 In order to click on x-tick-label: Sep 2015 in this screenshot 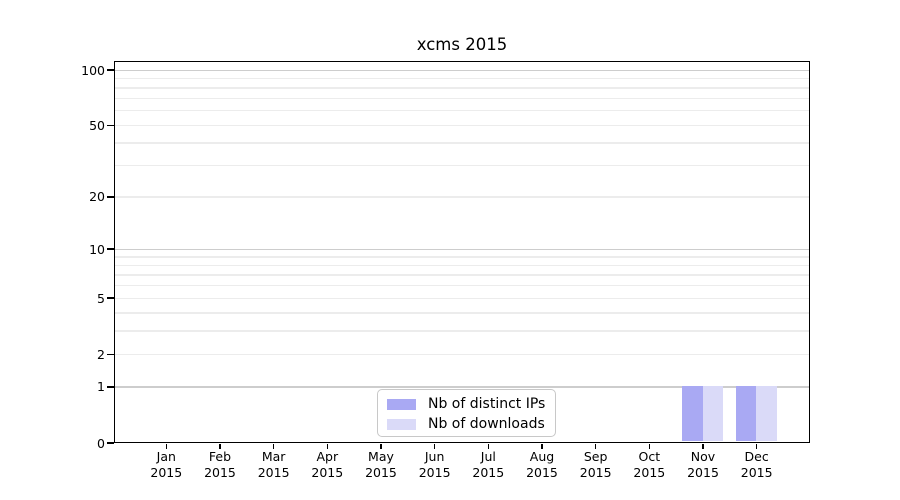, I will do `click(596, 464)`.